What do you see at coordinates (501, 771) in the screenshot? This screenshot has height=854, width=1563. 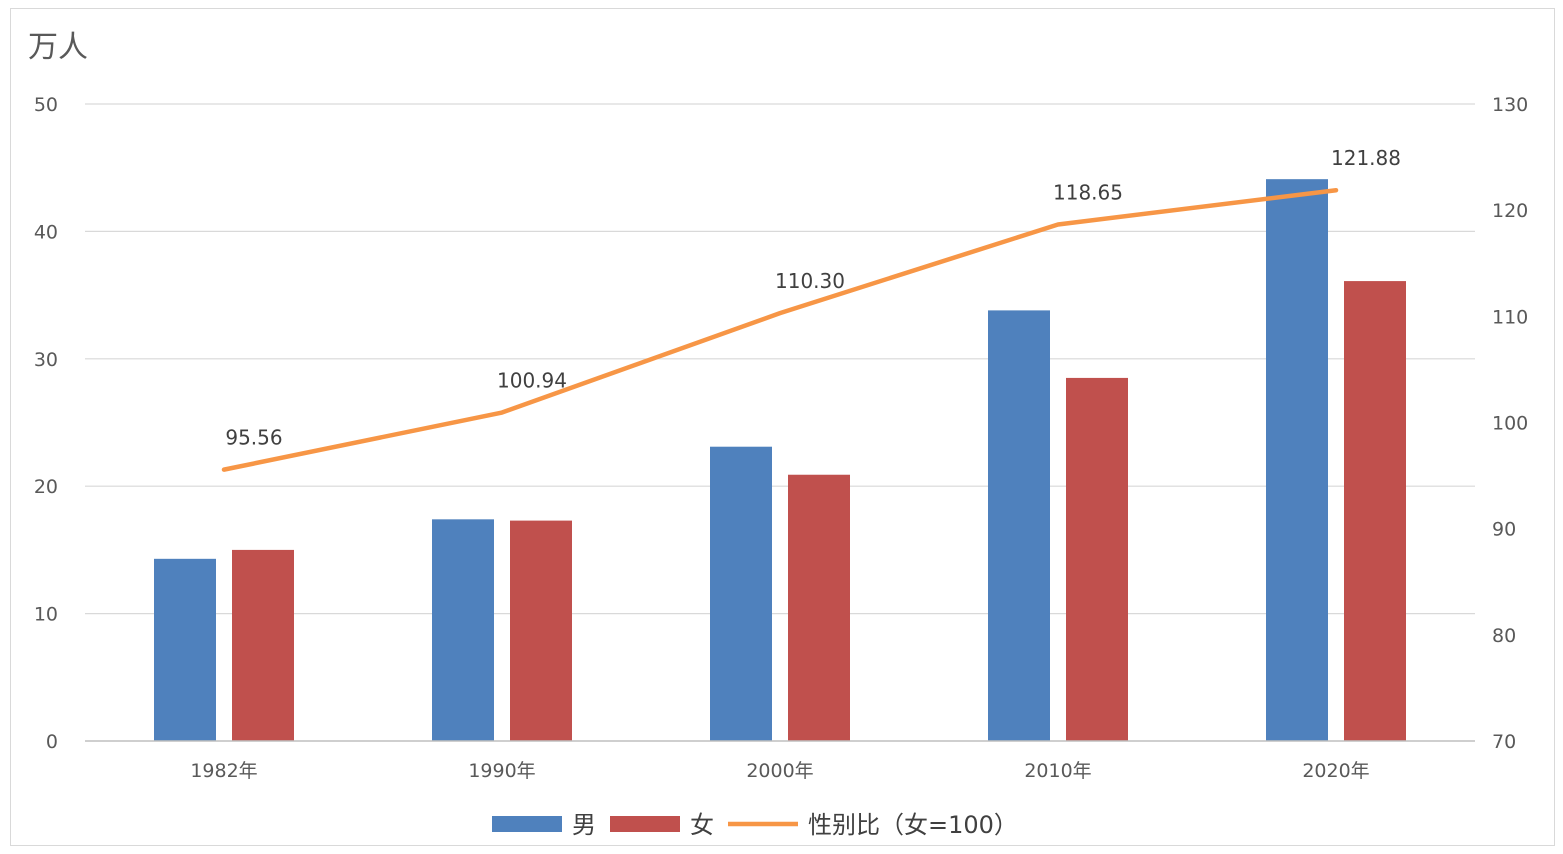 I see `x-tick-label: 1990年` at bounding box center [501, 771].